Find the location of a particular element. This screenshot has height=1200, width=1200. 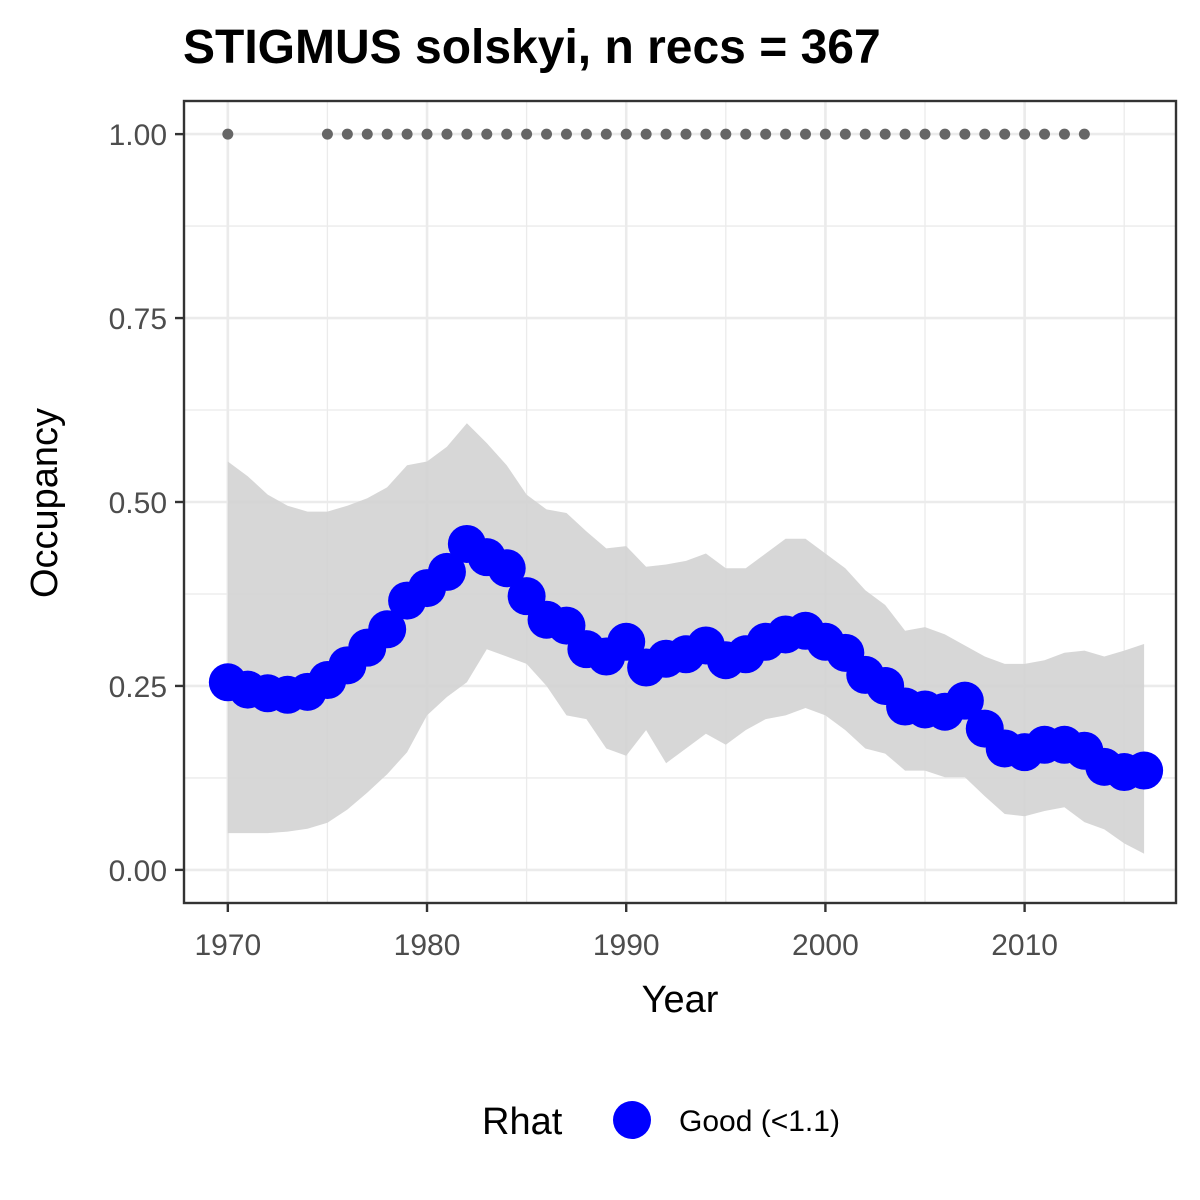

legend-title: Rhat is located at coordinates (522, 1122).